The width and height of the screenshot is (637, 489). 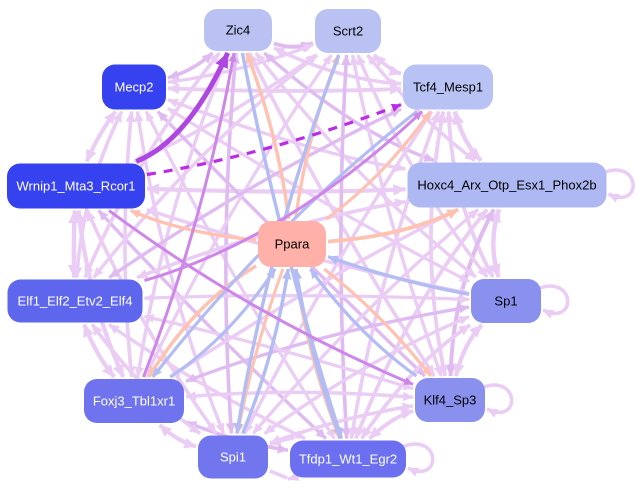 What do you see at coordinates (387, 64) in the screenshot?
I see `edge-scrt2-tcf4` at bounding box center [387, 64].